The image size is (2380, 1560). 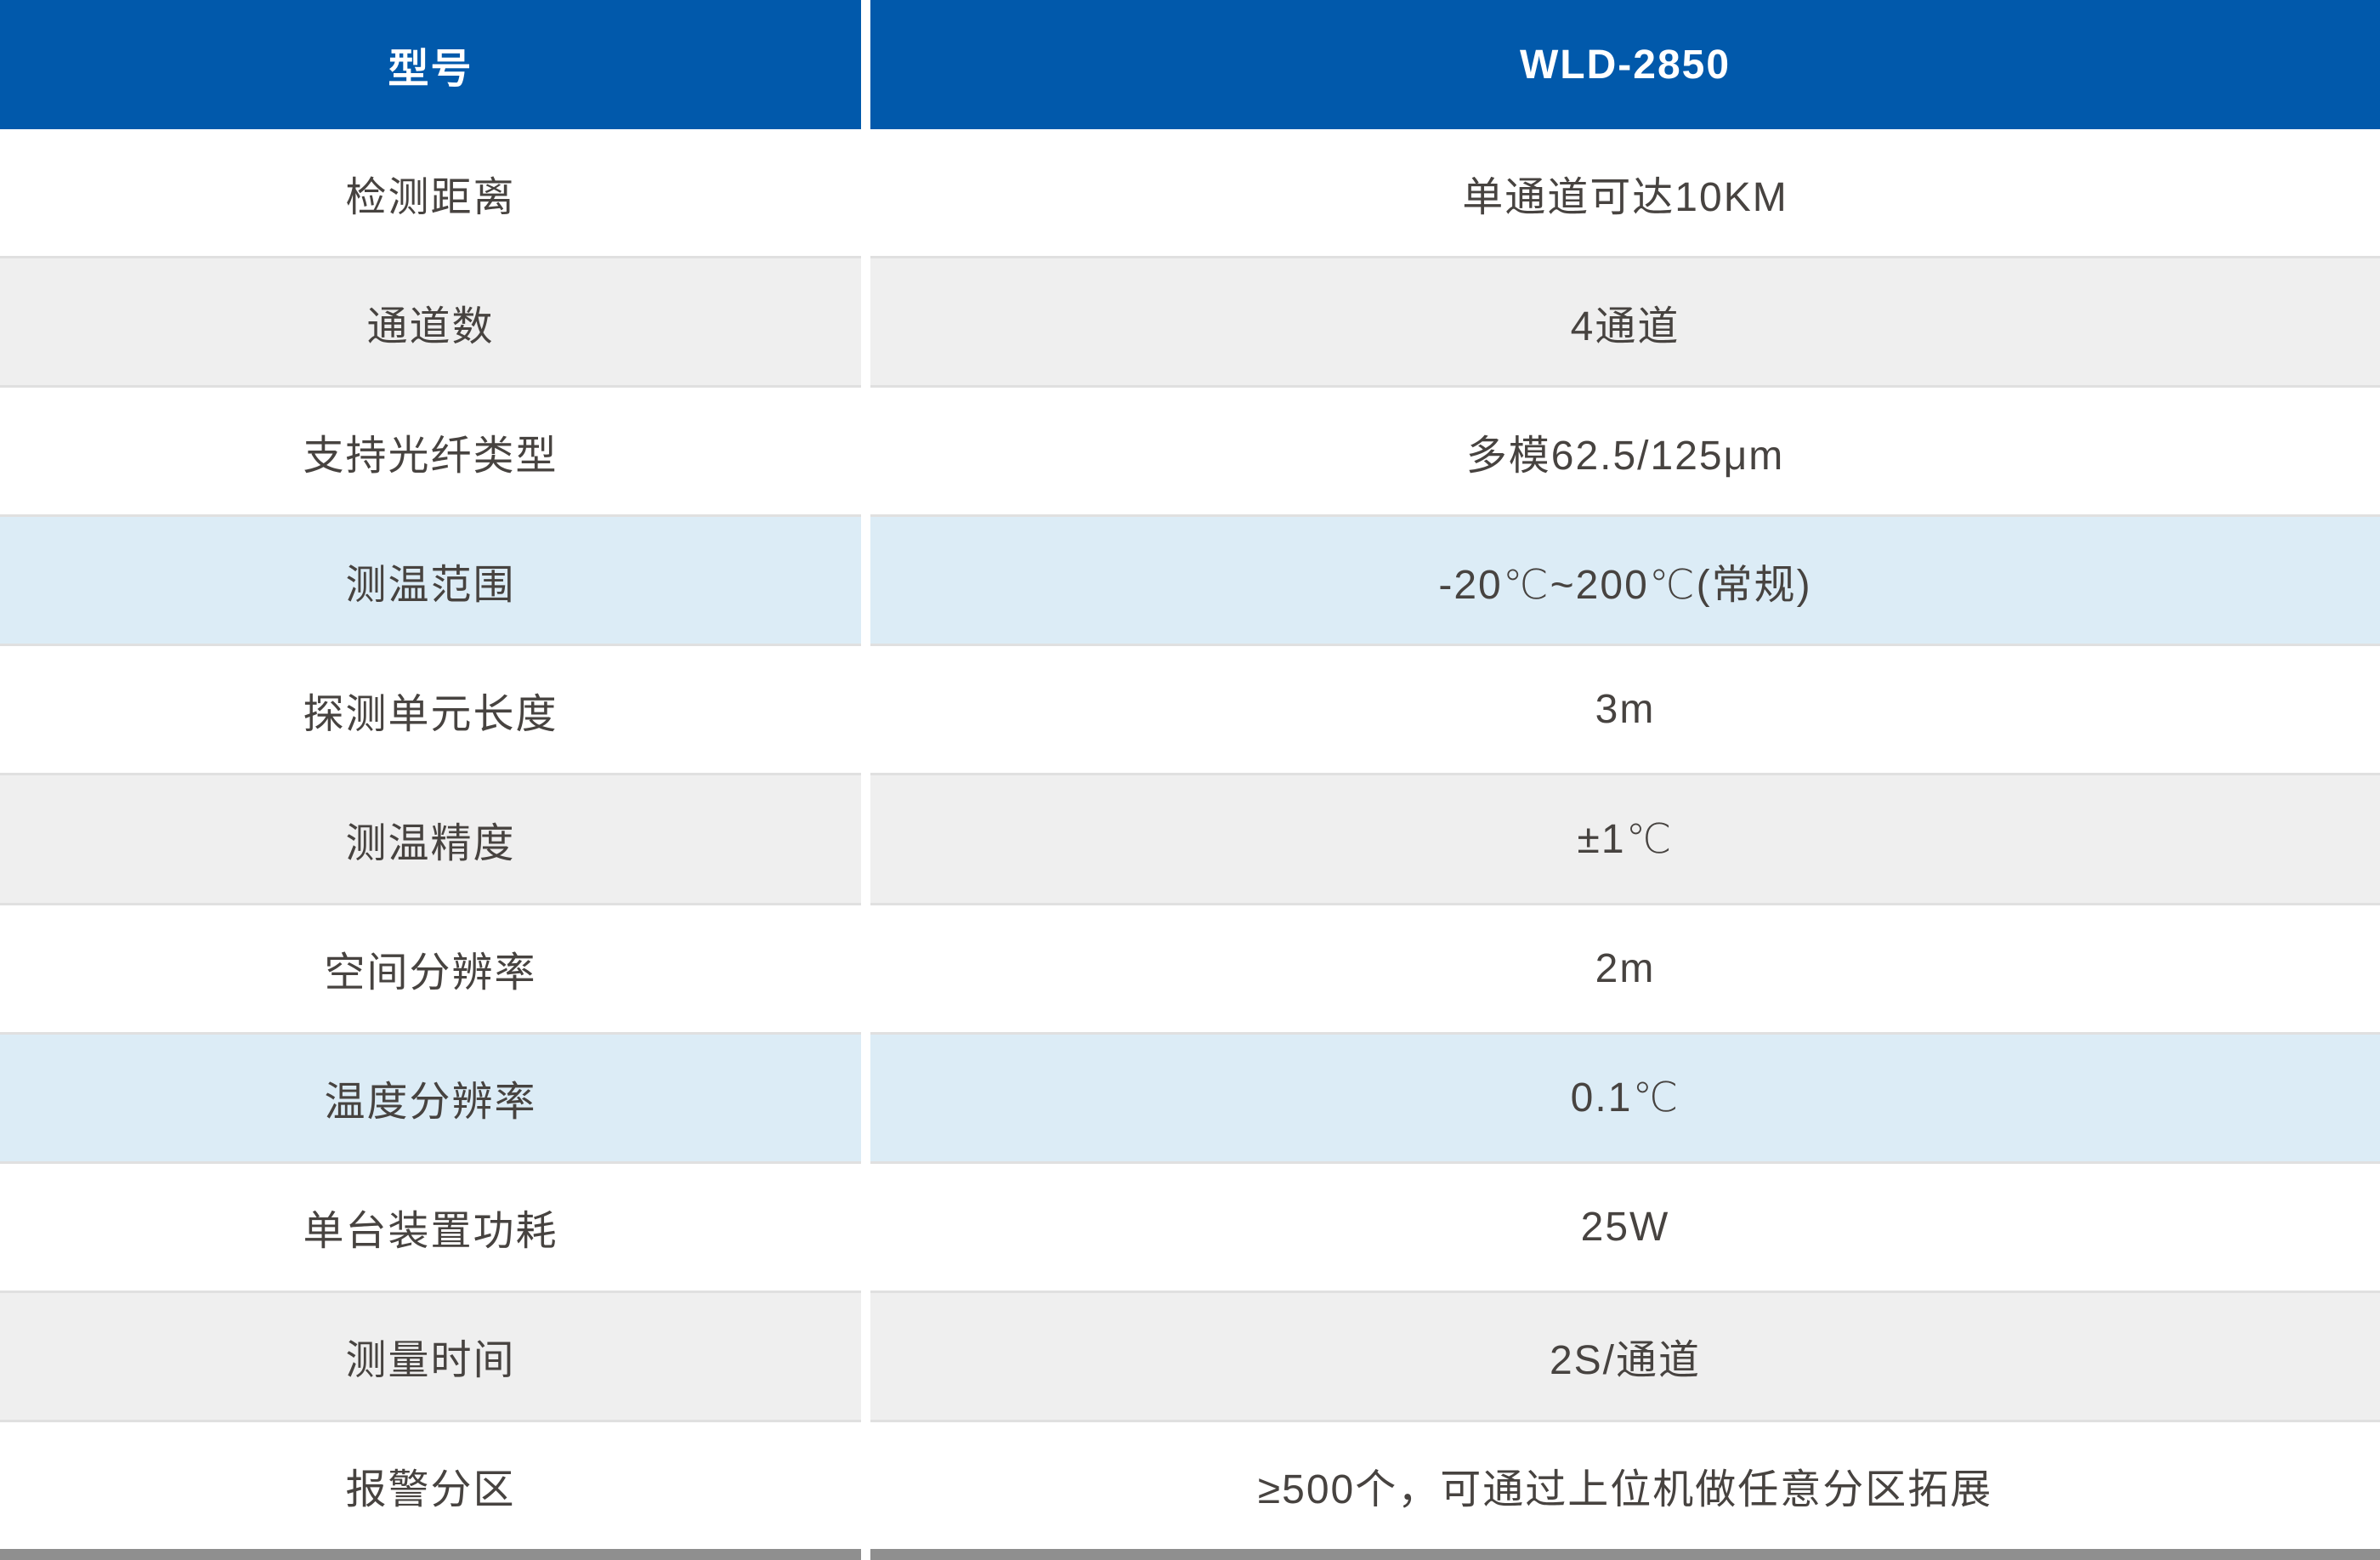 What do you see at coordinates (1625, 709) in the screenshot?
I see `row-value: 3m` at bounding box center [1625, 709].